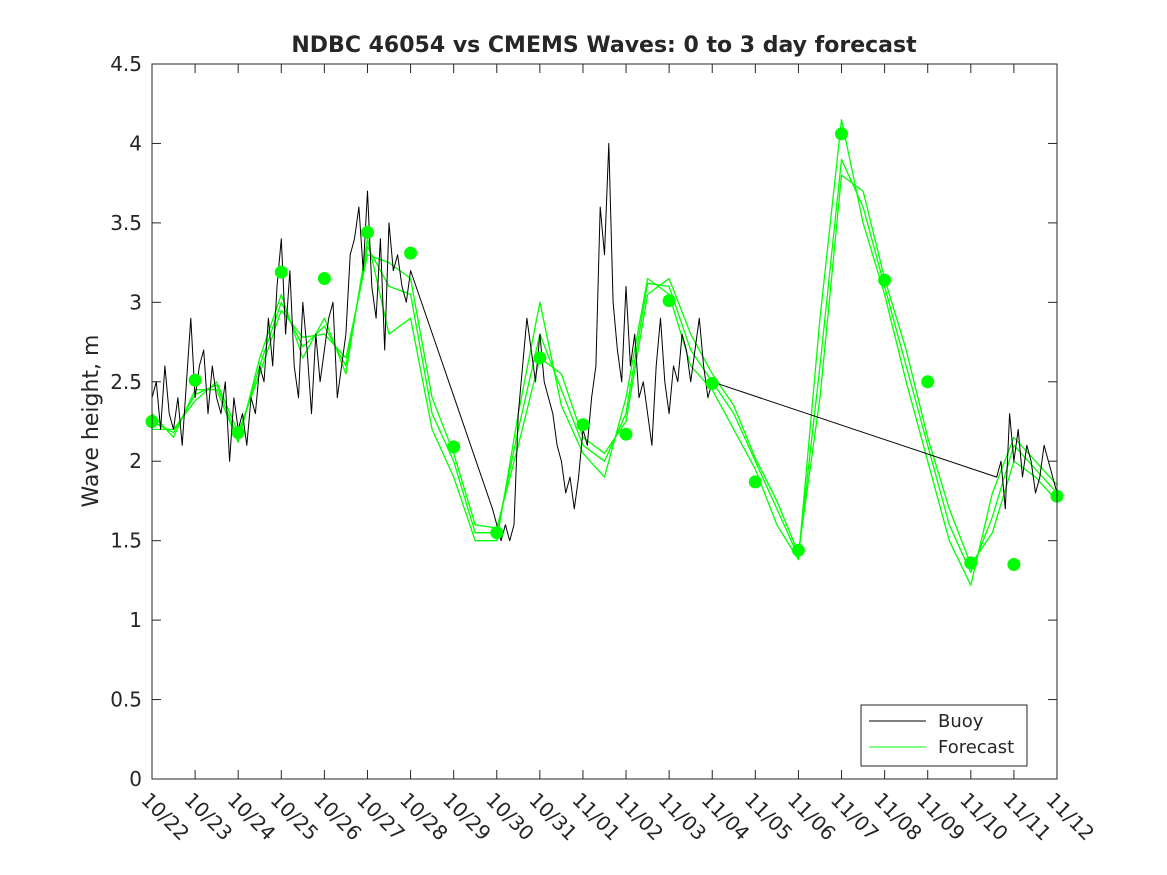 The width and height of the screenshot is (1167, 875). I want to click on y-tick-label: 2, so click(135, 461).